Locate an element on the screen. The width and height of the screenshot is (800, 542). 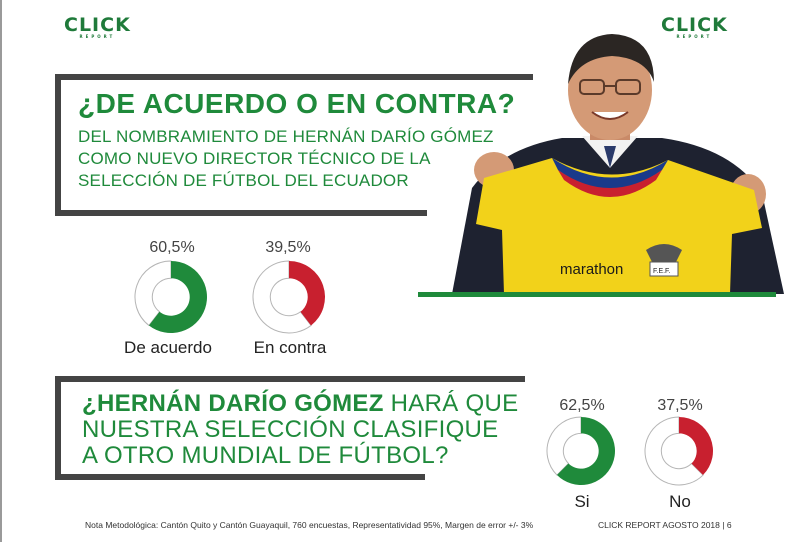
question1-title: ¿DE ACUERDO O EN CONTRA? is located at coordinates (297, 103).